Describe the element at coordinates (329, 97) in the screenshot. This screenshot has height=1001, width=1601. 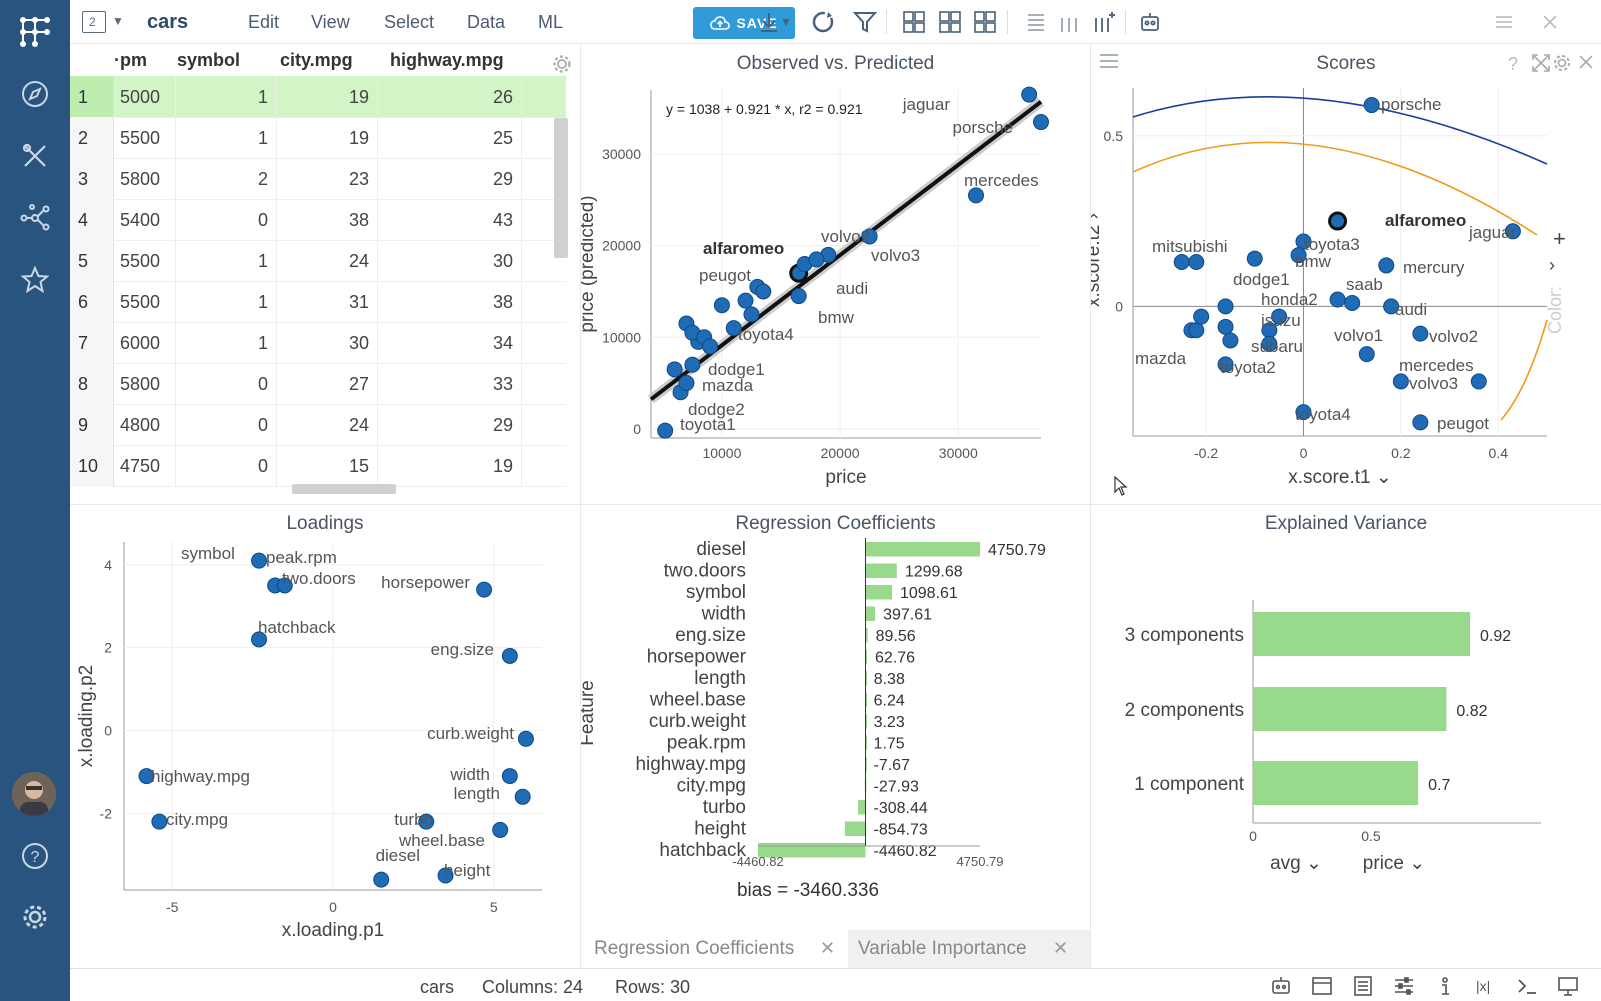
I see `grid-cell-city: 19` at that location.